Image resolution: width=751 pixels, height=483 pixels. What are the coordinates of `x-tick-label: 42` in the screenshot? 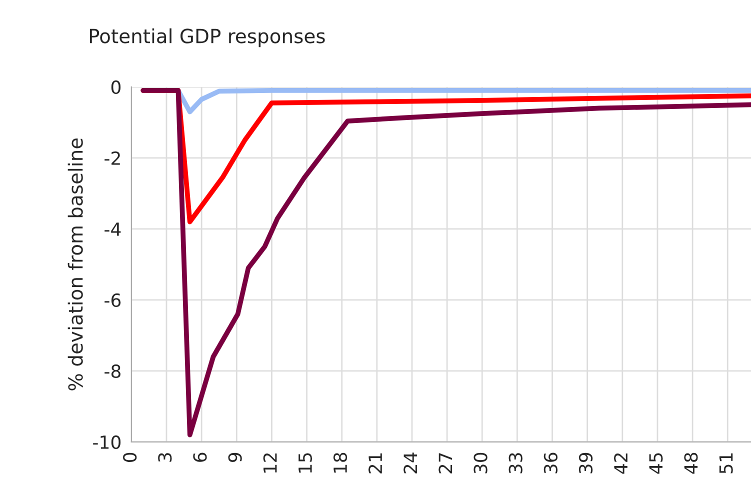 It's located at (621, 463).